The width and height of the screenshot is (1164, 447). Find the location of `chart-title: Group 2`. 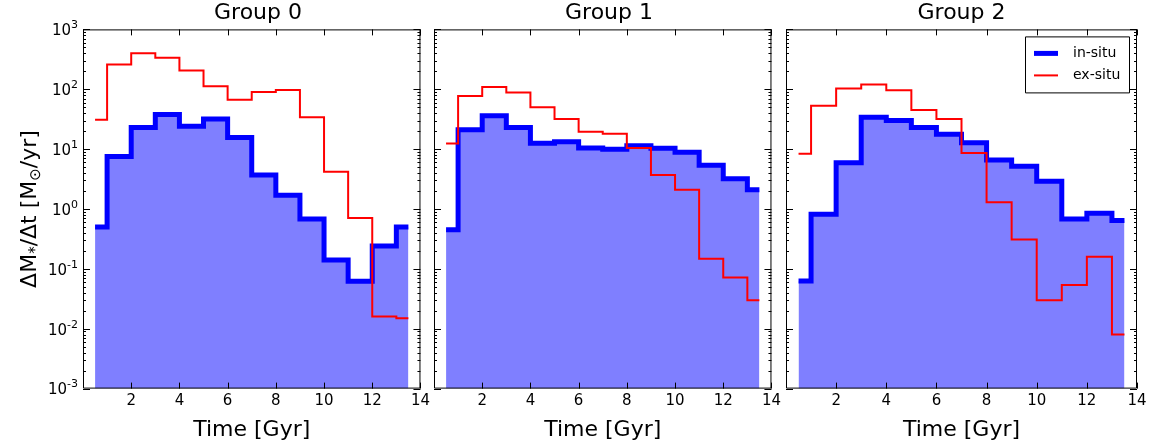

chart-title: Group 2 is located at coordinates (961, 12).